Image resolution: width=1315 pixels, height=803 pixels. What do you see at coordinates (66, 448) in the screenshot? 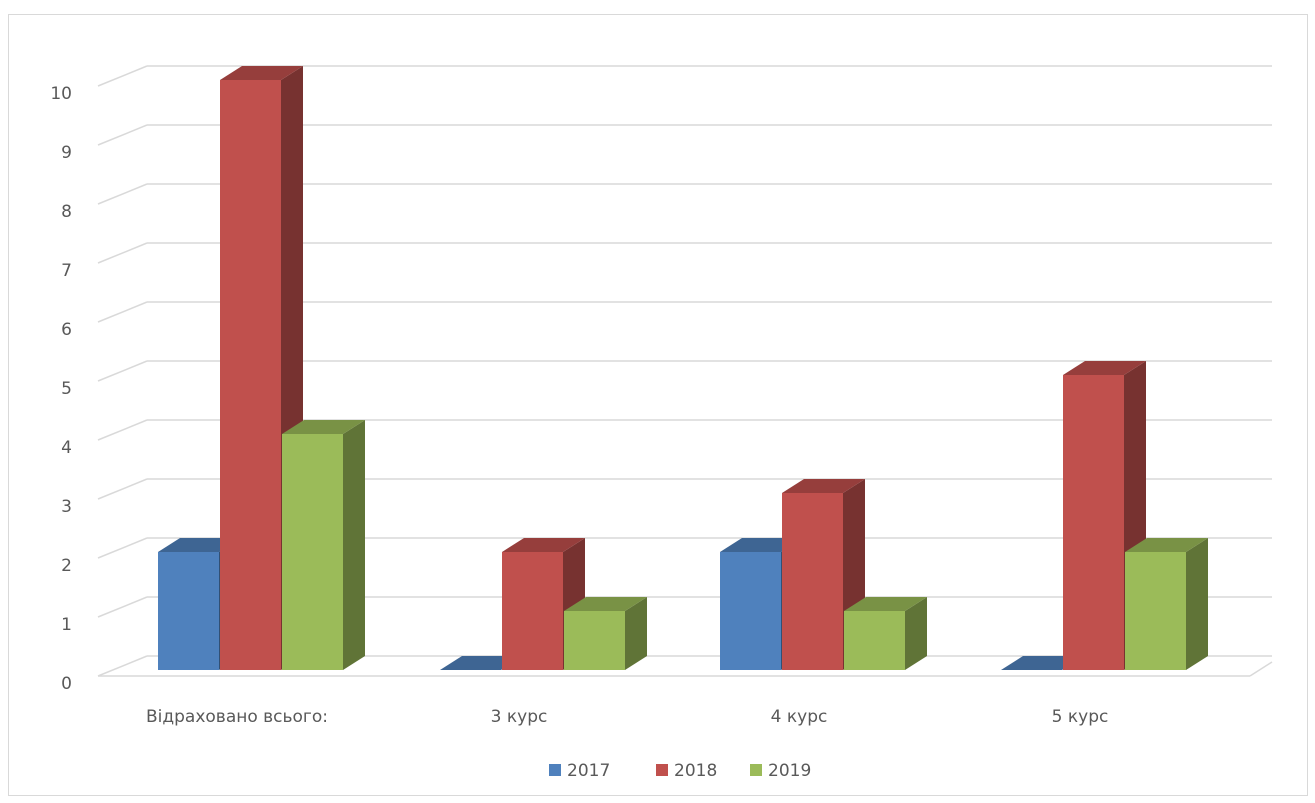
I see `y-tick-label: 4` at bounding box center [66, 448].